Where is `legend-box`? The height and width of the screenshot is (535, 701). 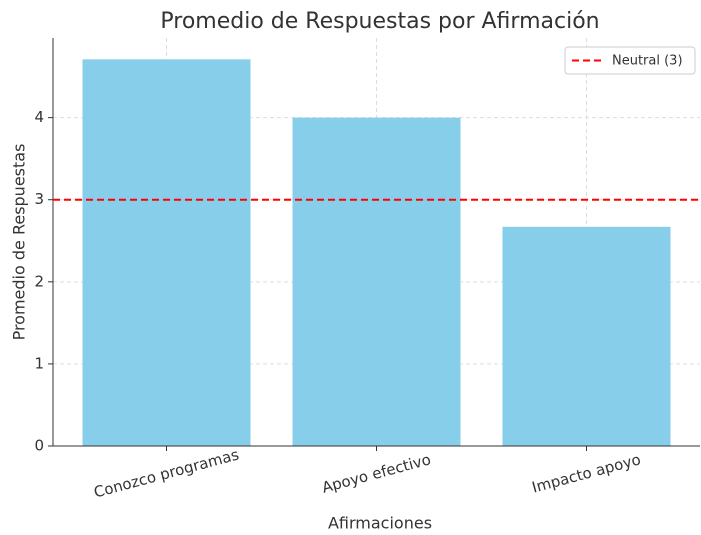
legend-box is located at coordinates (630, 60).